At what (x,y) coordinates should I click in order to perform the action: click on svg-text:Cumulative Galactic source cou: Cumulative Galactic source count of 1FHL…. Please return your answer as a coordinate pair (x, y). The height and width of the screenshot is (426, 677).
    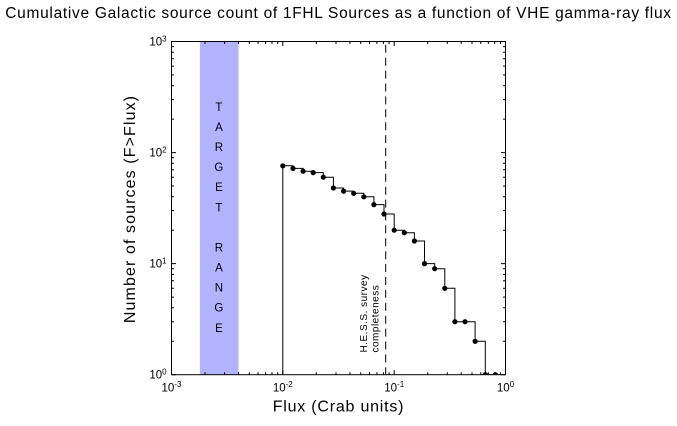
    Looking at the image, I should click on (338, 13).